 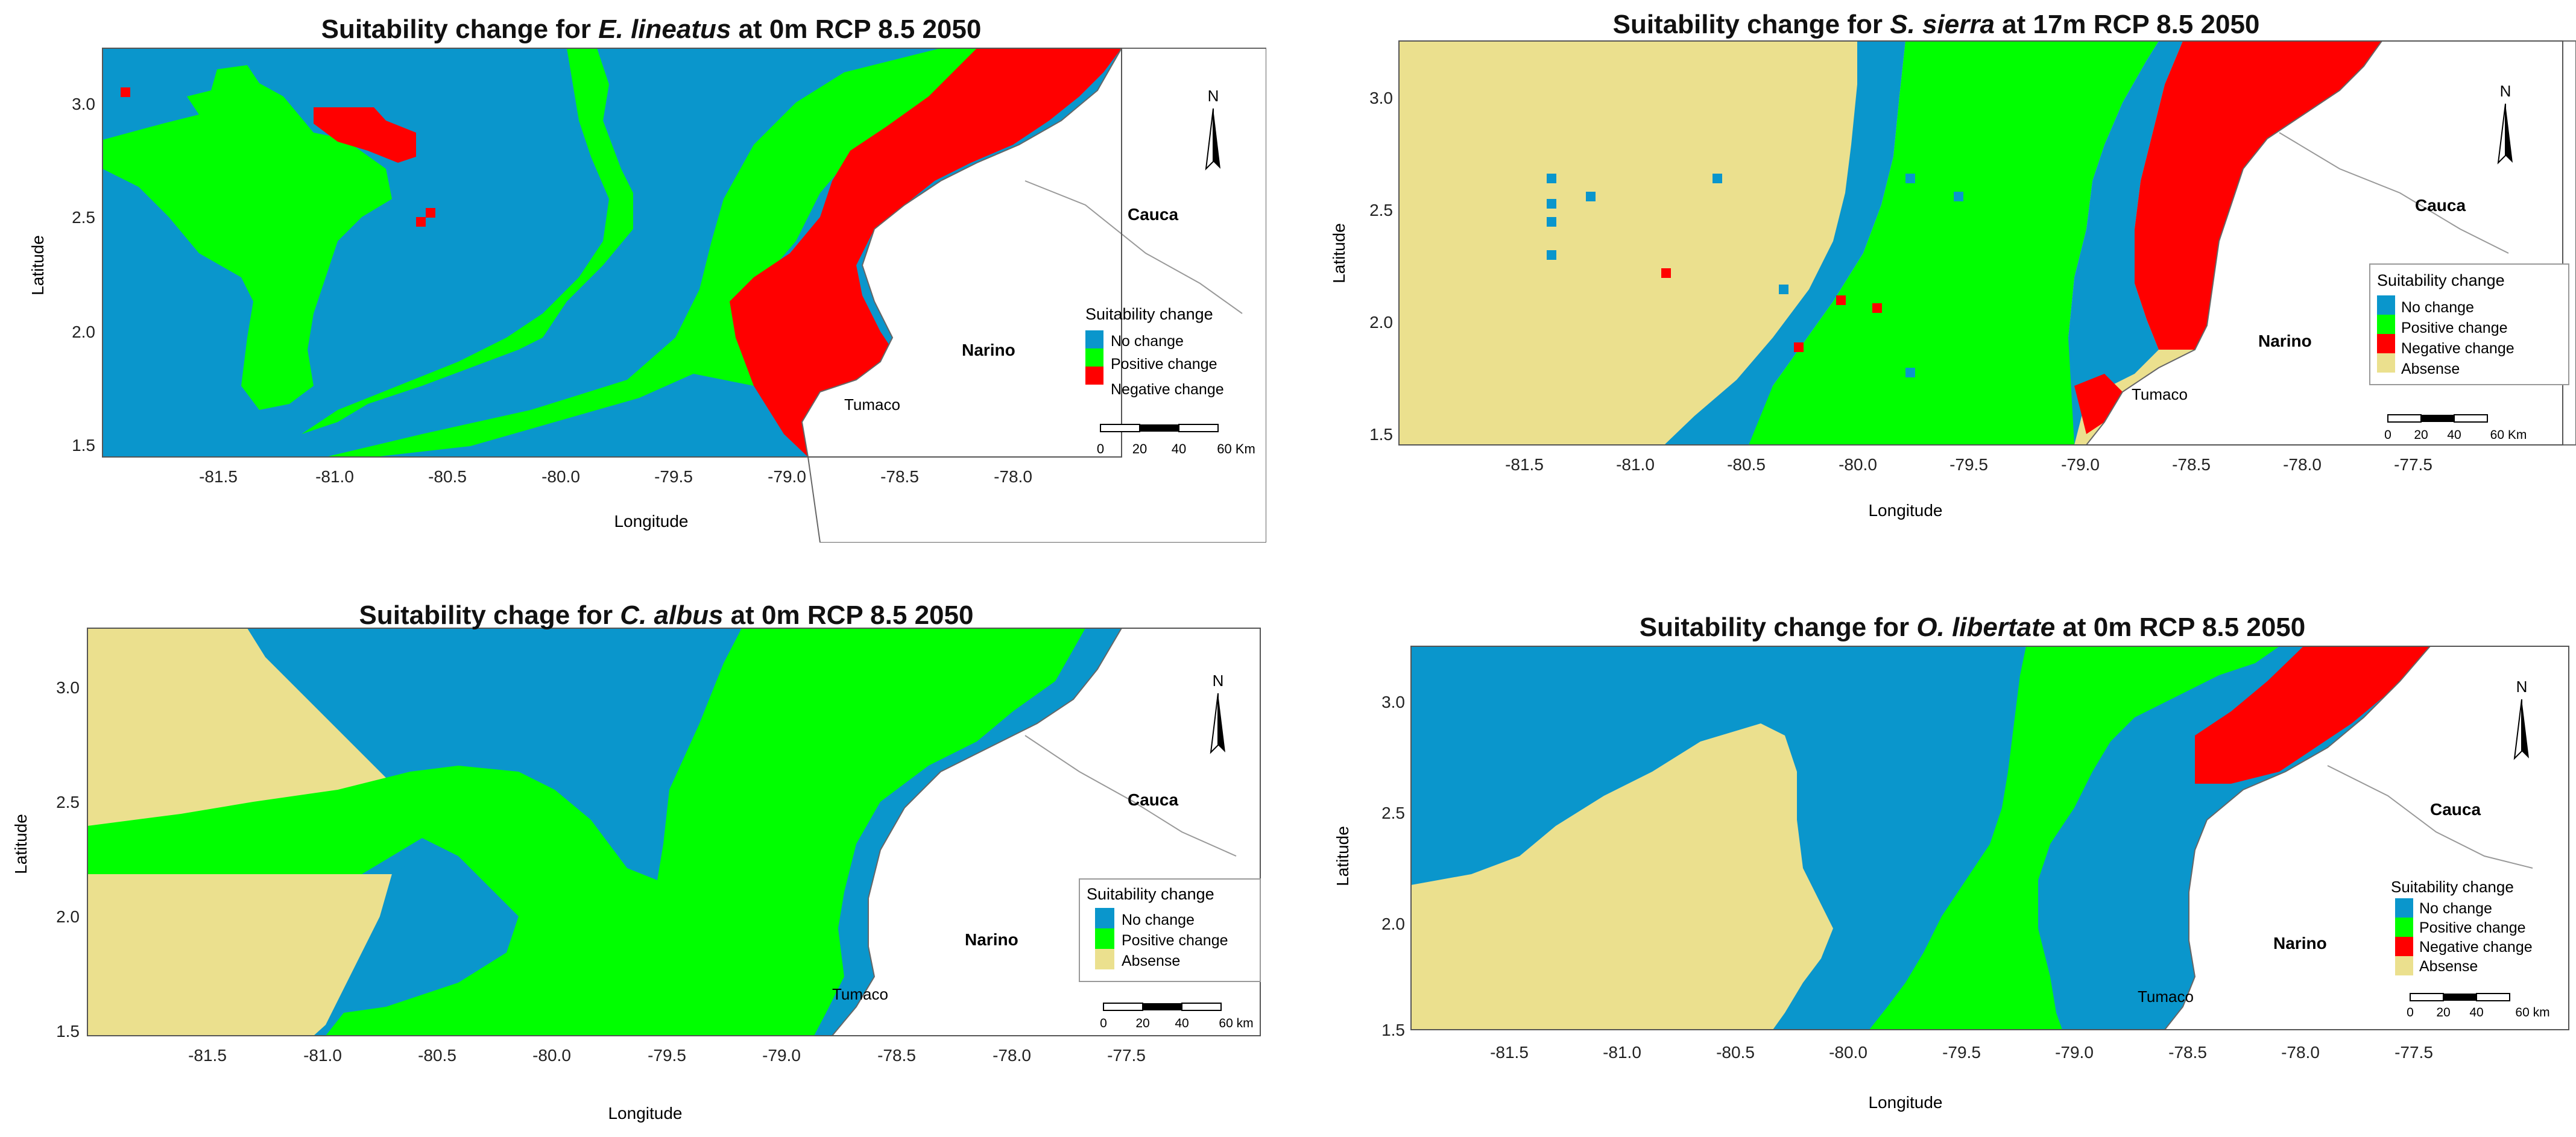 I want to click on svg-text: 60 km, so click(x=2532, y=1013).